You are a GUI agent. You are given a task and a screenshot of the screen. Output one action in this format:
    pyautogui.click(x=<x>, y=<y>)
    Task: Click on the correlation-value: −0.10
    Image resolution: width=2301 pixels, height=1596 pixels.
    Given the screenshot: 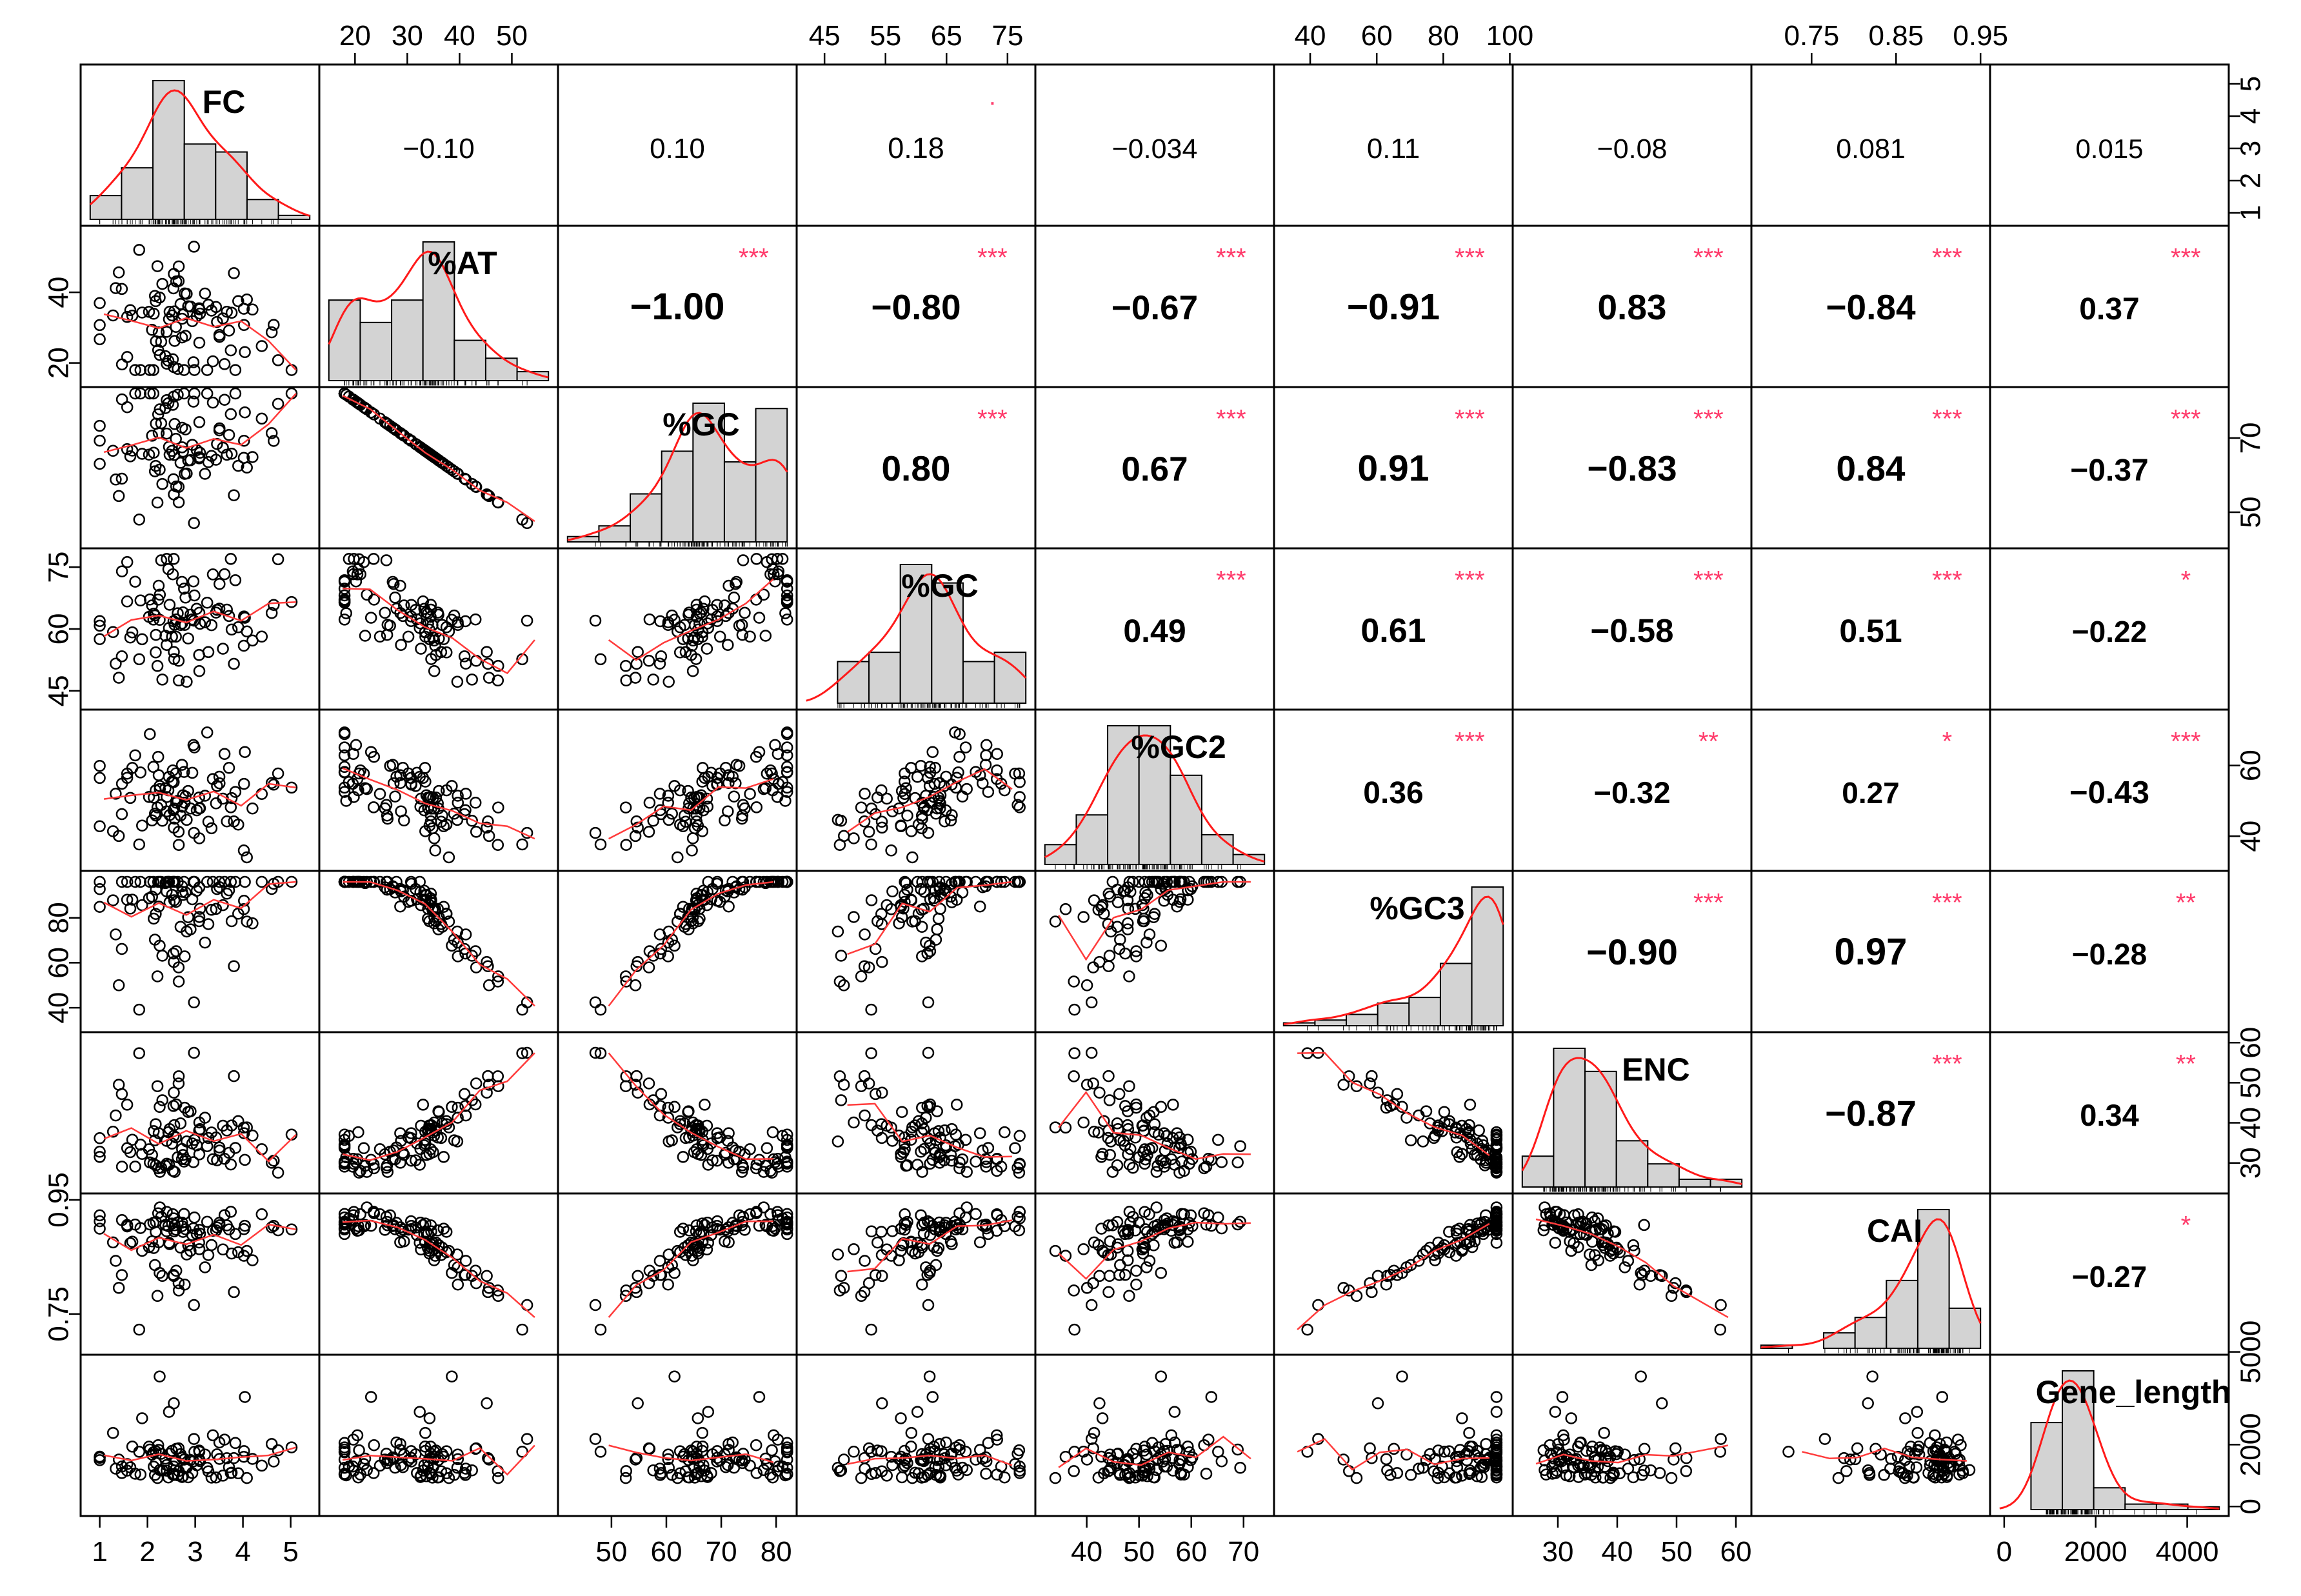 What is the action you would take?
    pyautogui.click(x=438, y=149)
    